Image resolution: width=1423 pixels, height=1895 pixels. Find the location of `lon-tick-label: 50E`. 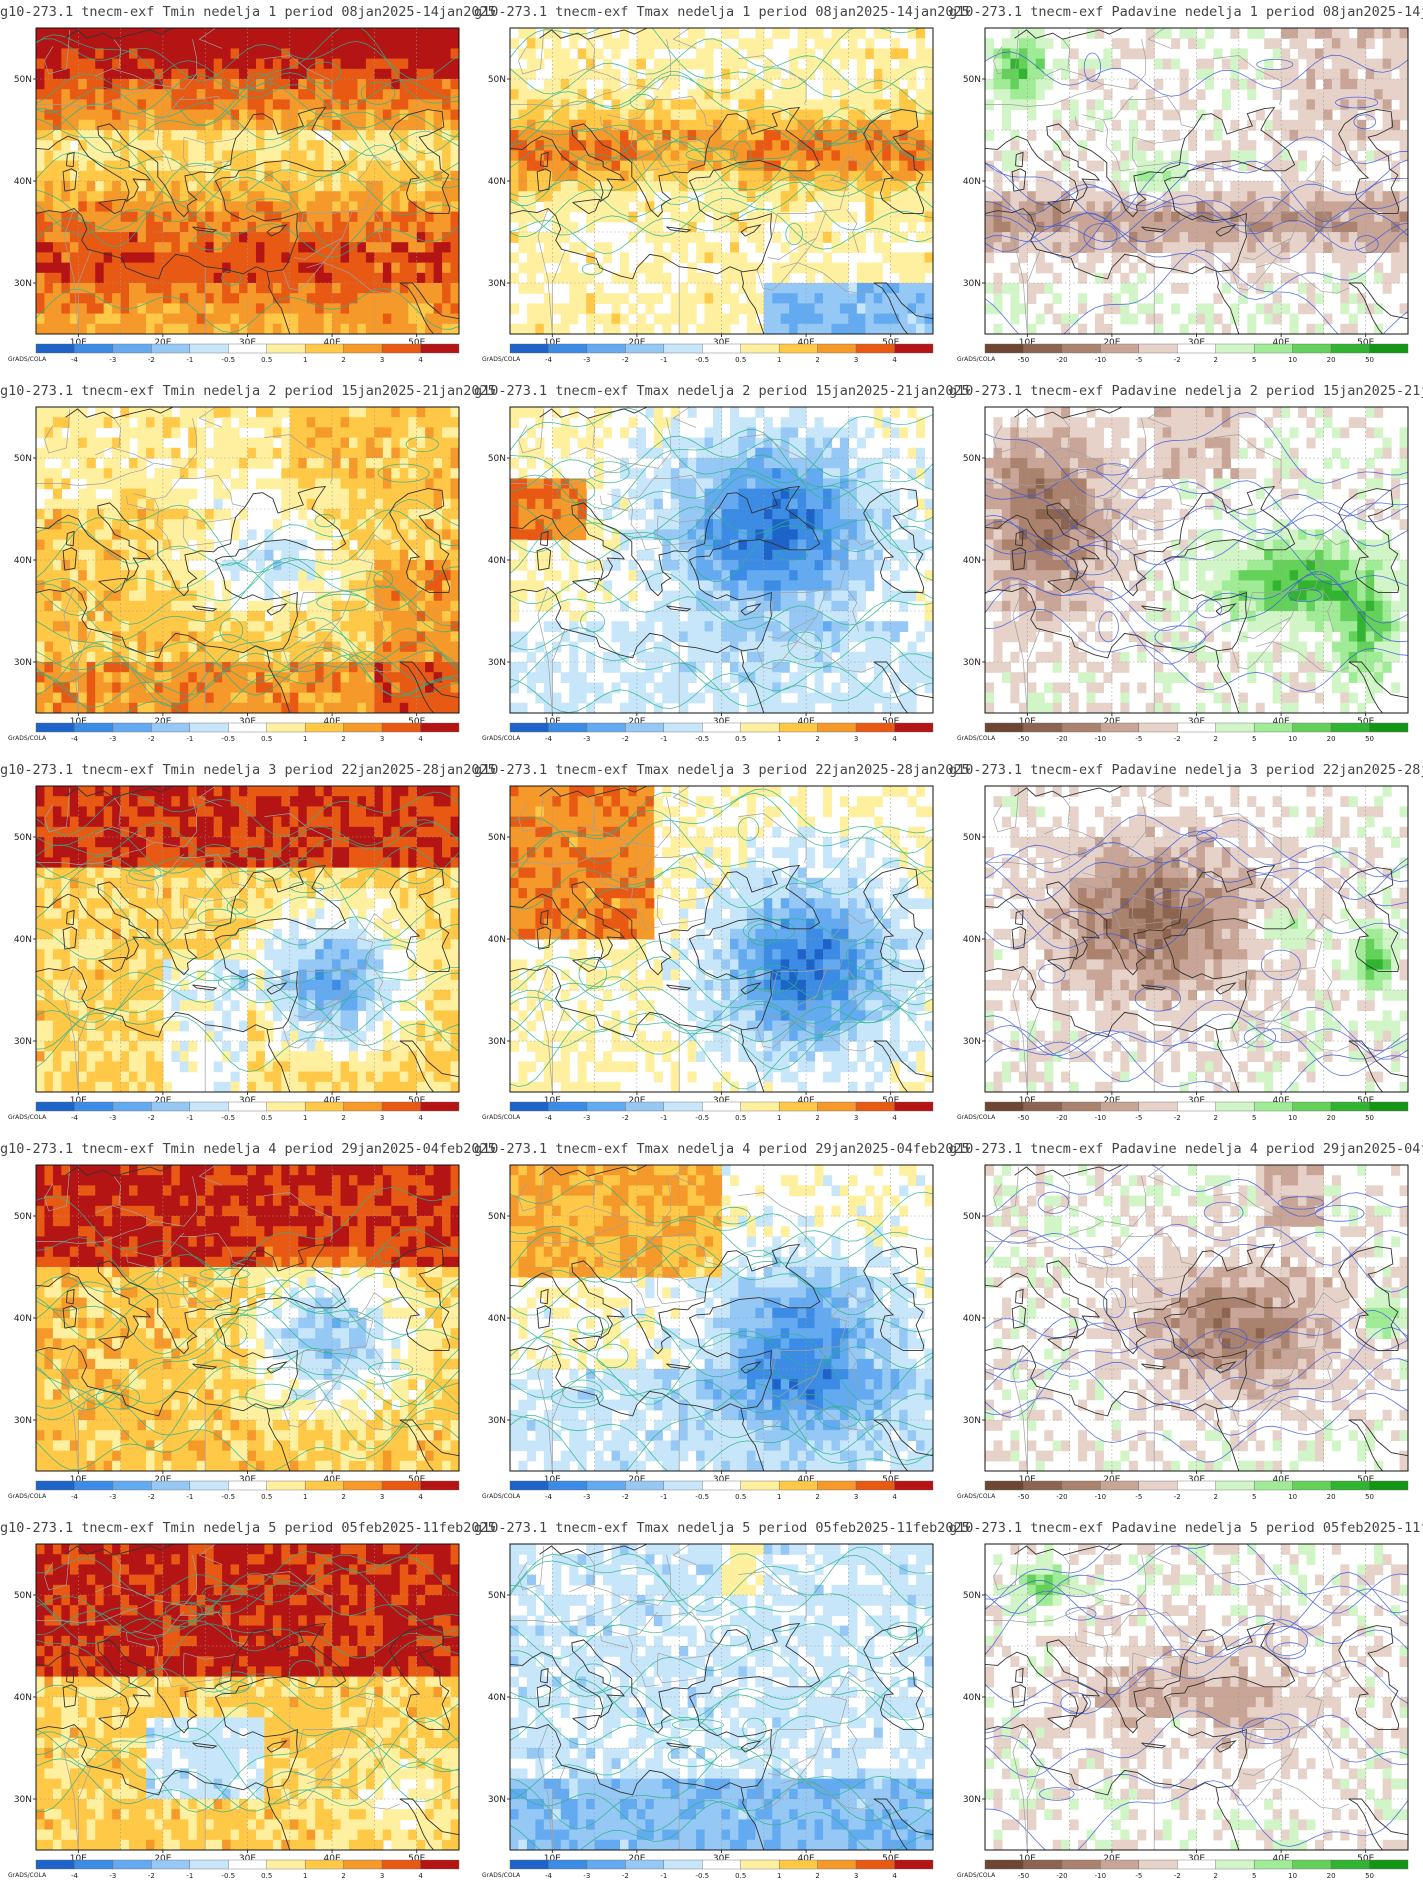

lon-tick-label: 50E is located at coordinates (1365, 1480).